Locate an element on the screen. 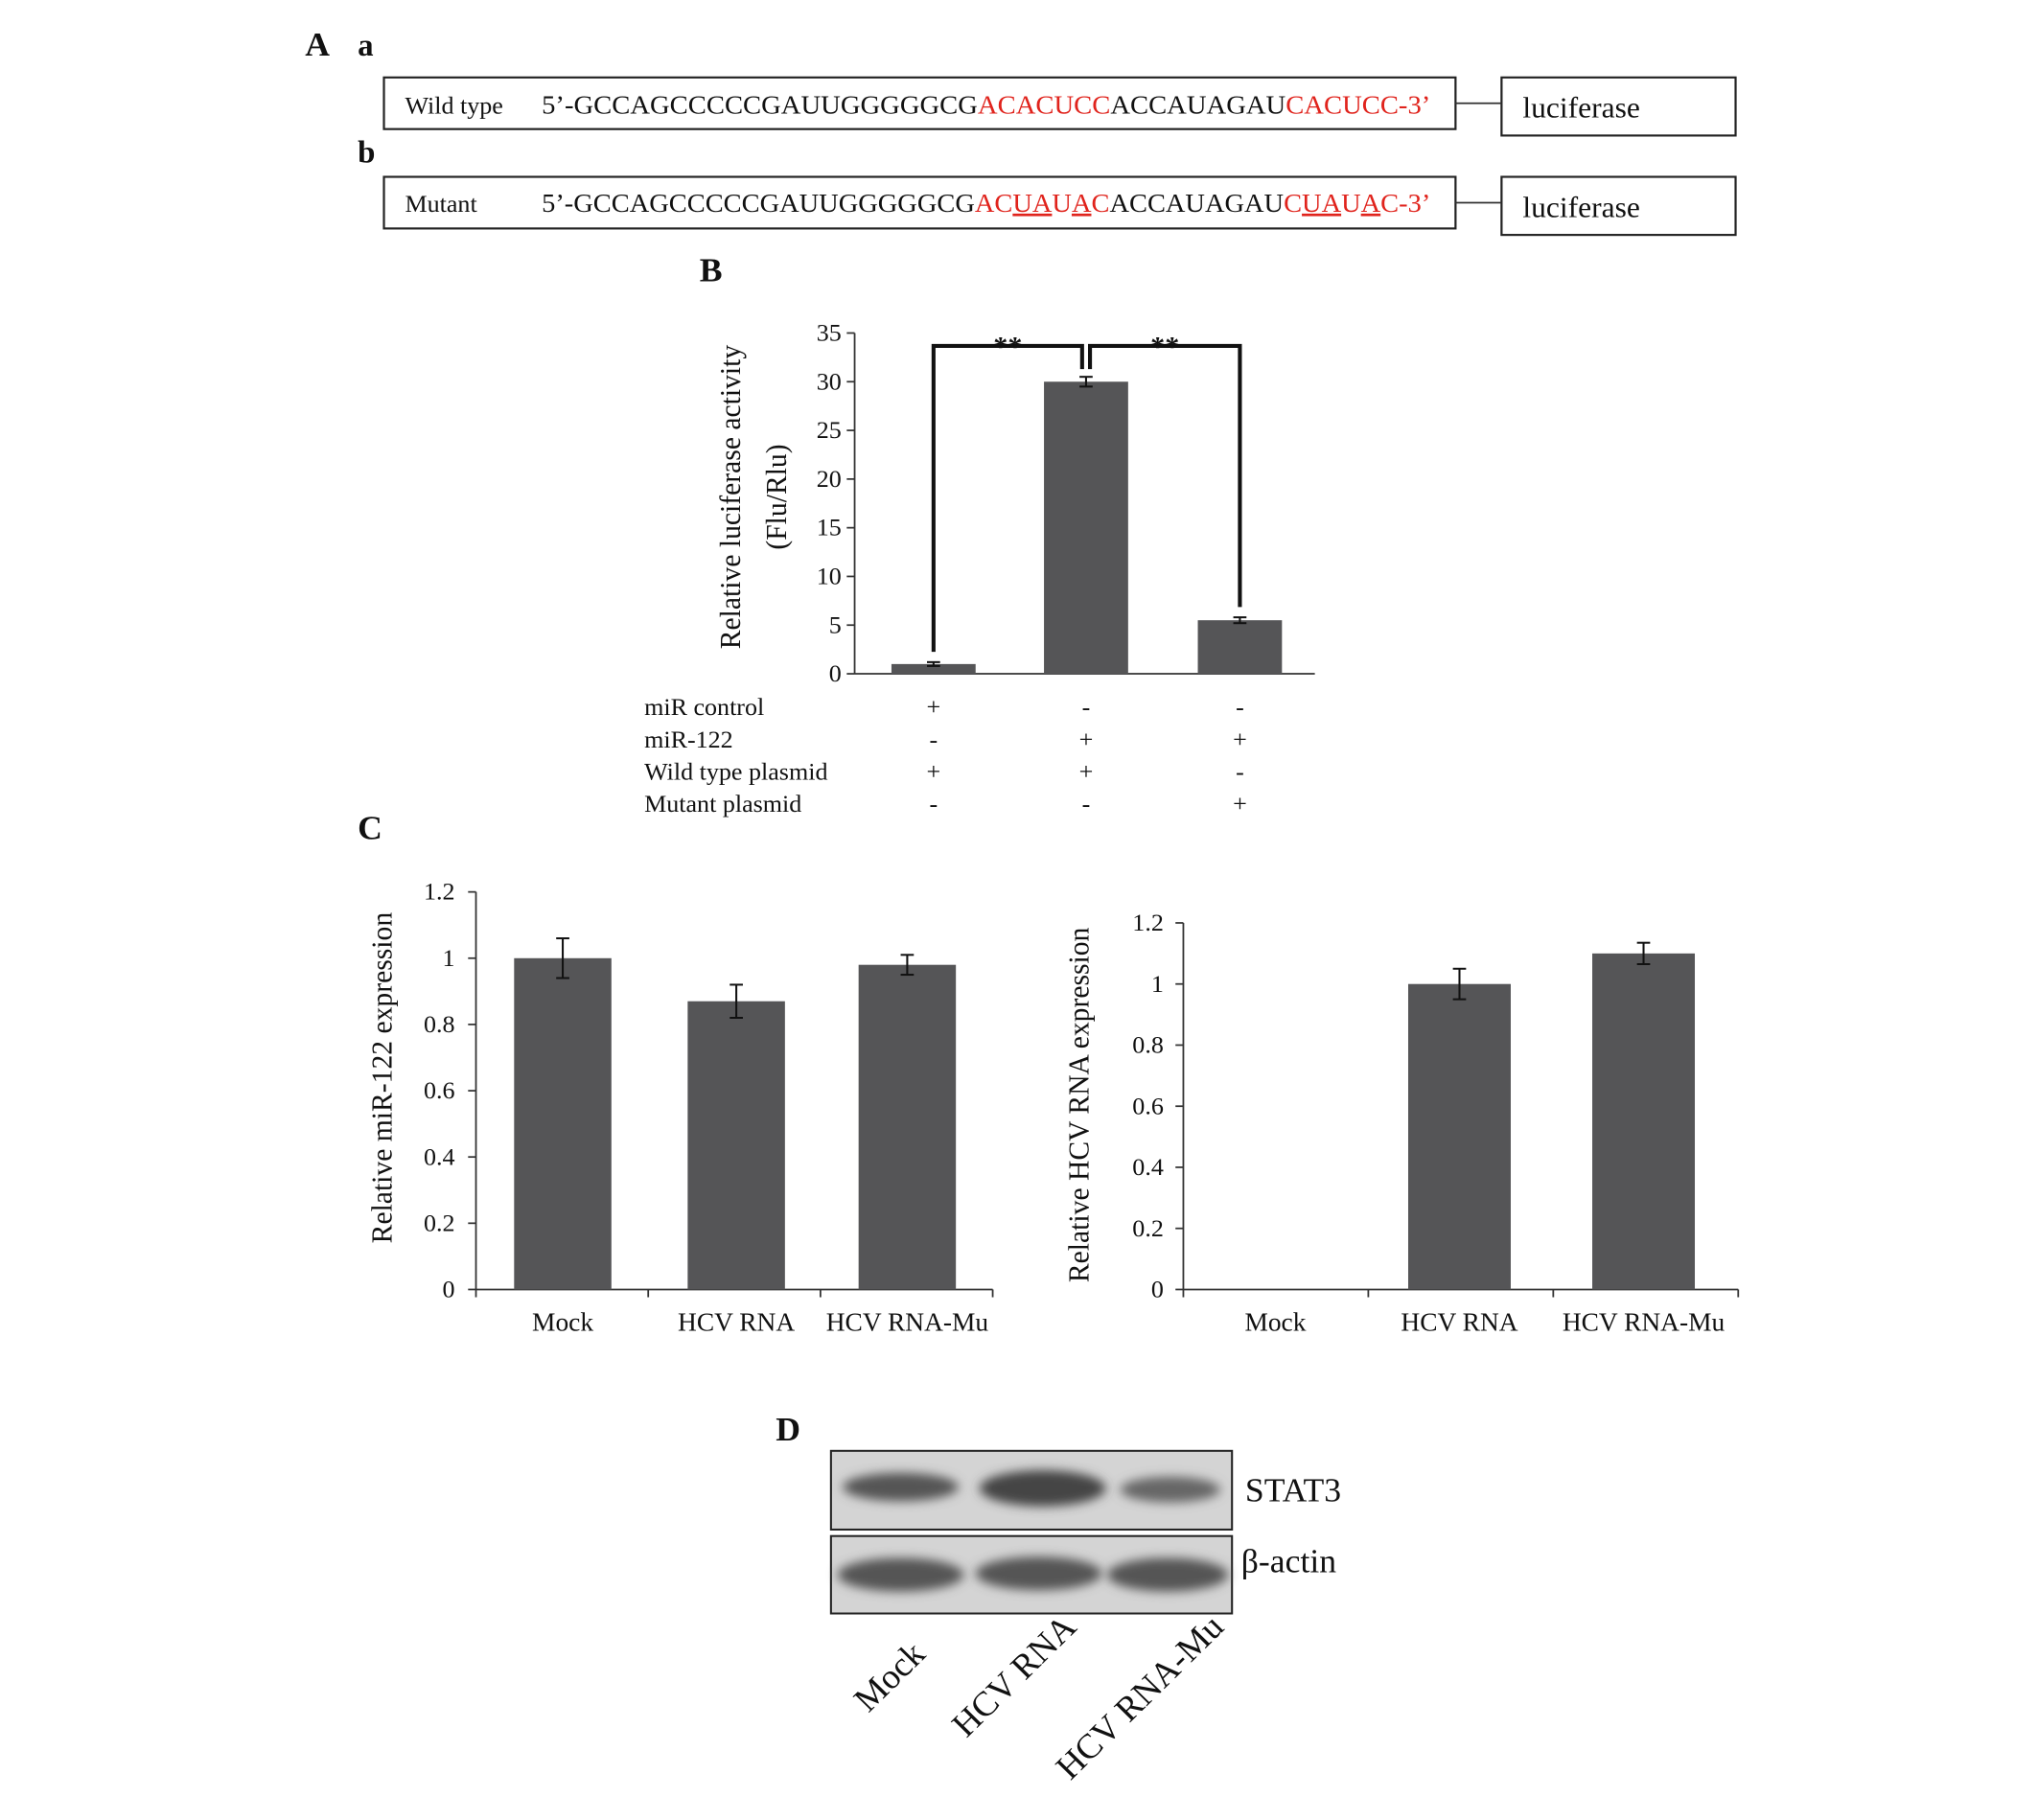  sequence-segment: C-3’ is located at coordinates (1405, 203).